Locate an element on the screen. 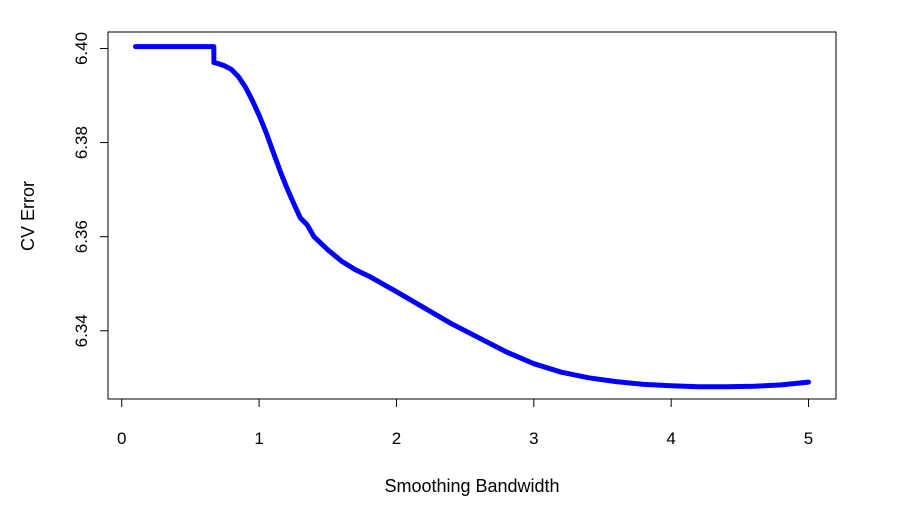  x-tick-label: 0 is located at coordinates (121, 438).